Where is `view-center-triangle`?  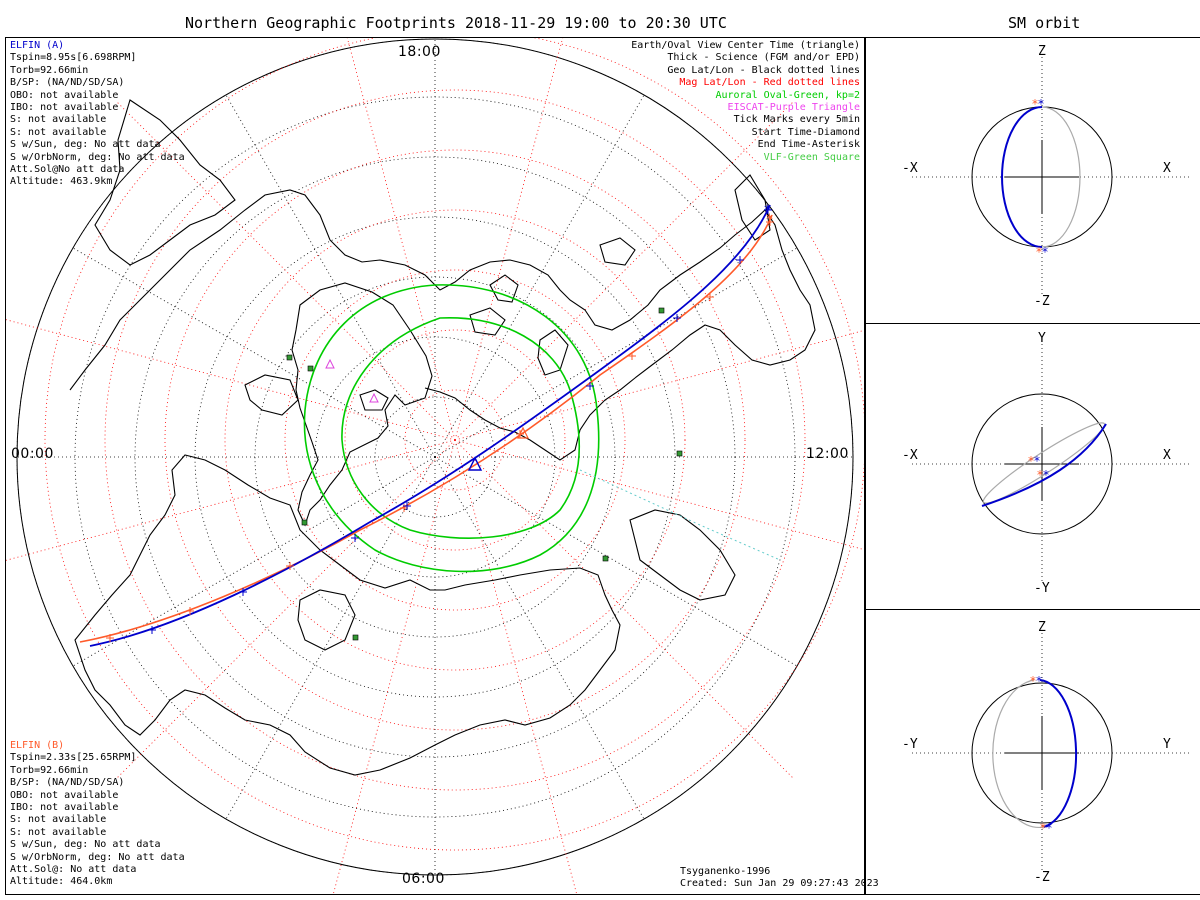
view-center-triangle is located at coordinates (475, 463).